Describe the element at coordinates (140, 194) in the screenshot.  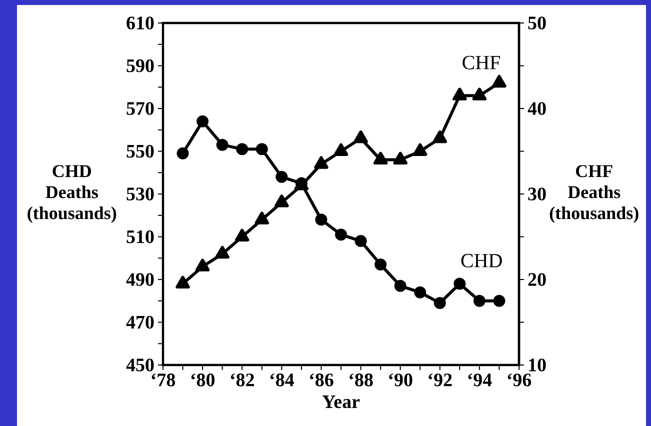
I see `y-tick-label: 530` at that location.